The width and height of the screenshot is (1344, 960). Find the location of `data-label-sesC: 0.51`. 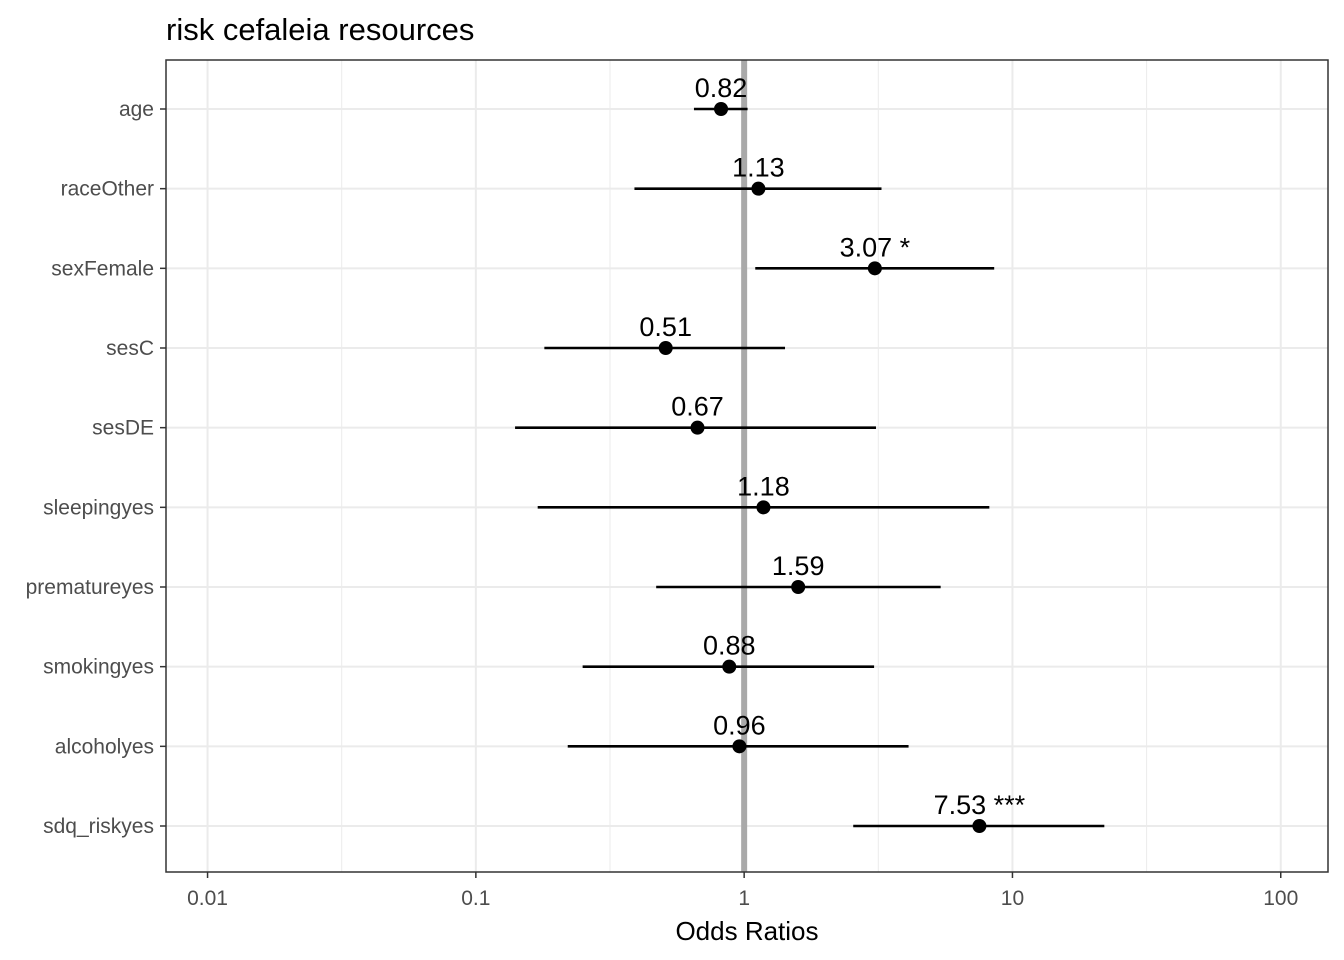

data-label-sesC: 0.51 is located at coordinates (665, 327).